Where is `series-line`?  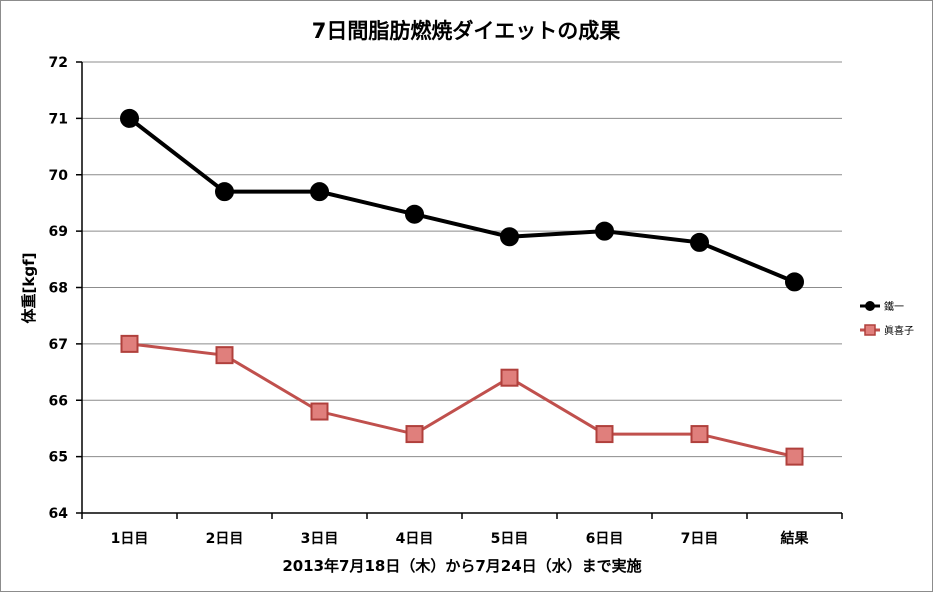
series-line is located at coordinates (462, 400).